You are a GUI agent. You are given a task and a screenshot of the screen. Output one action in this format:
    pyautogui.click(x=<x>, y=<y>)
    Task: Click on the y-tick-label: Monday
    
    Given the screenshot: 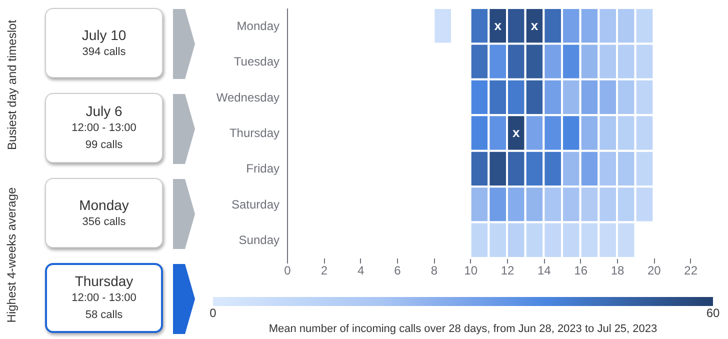 What is the action you would take?
    pyautogui.click(x=258, y=25)
    